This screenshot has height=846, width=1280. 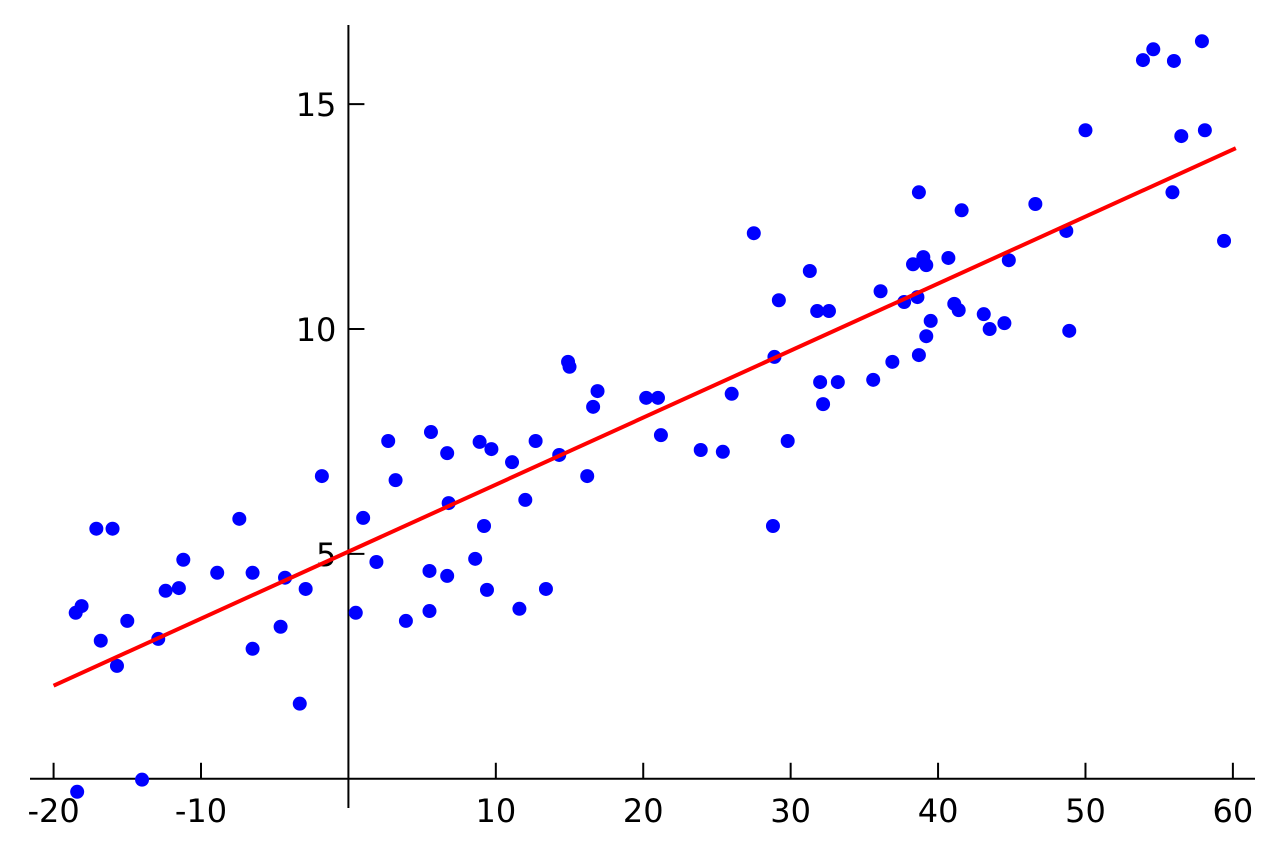 I want to click on x-tick-label: 30, so click(x=790, y=811).